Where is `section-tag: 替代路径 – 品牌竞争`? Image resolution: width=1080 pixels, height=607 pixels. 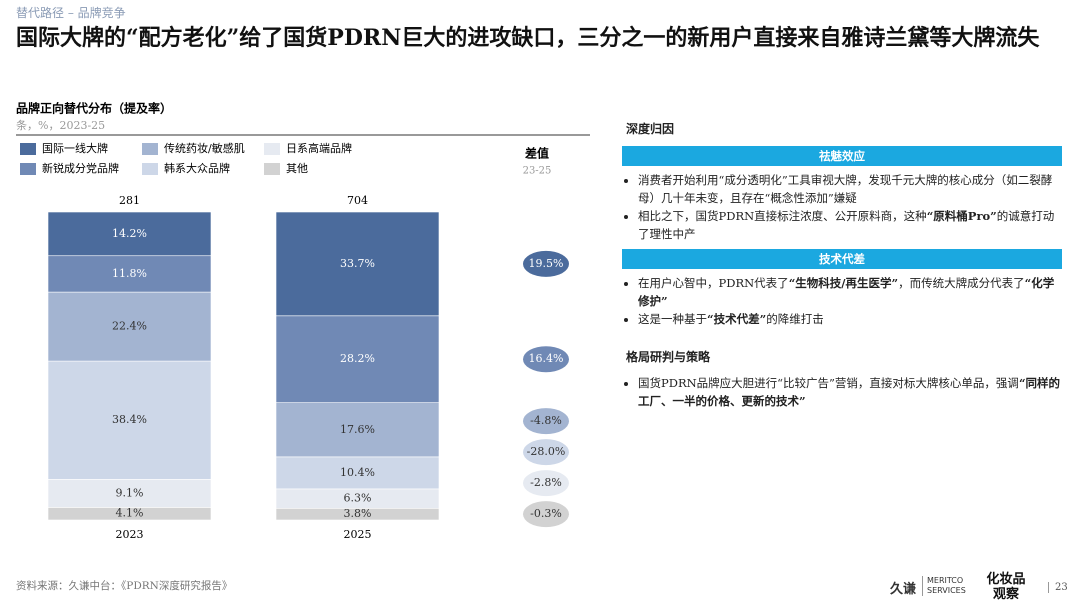 section-tag: 替代路径 – 品牌竞争 is located at coordinates (71, 13).